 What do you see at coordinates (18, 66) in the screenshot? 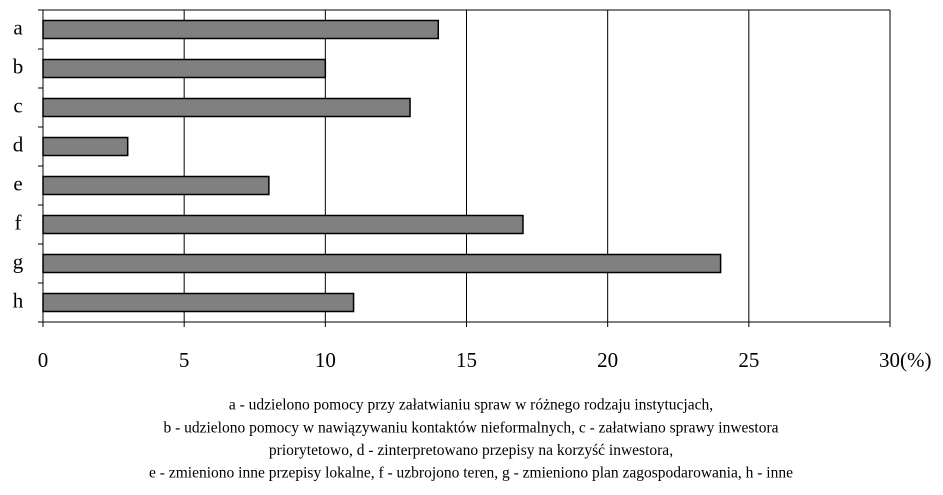
I see `y-tick-label: b` at bounding box center [18, 66].